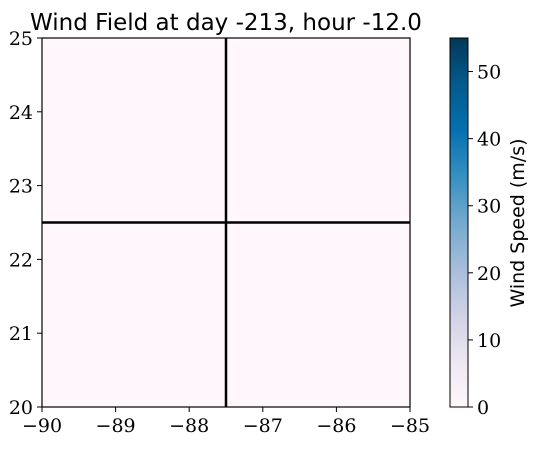 The height and width of the screenshot is (450, 537). I want to click on x-tick-label: −89, so click(116, 426).